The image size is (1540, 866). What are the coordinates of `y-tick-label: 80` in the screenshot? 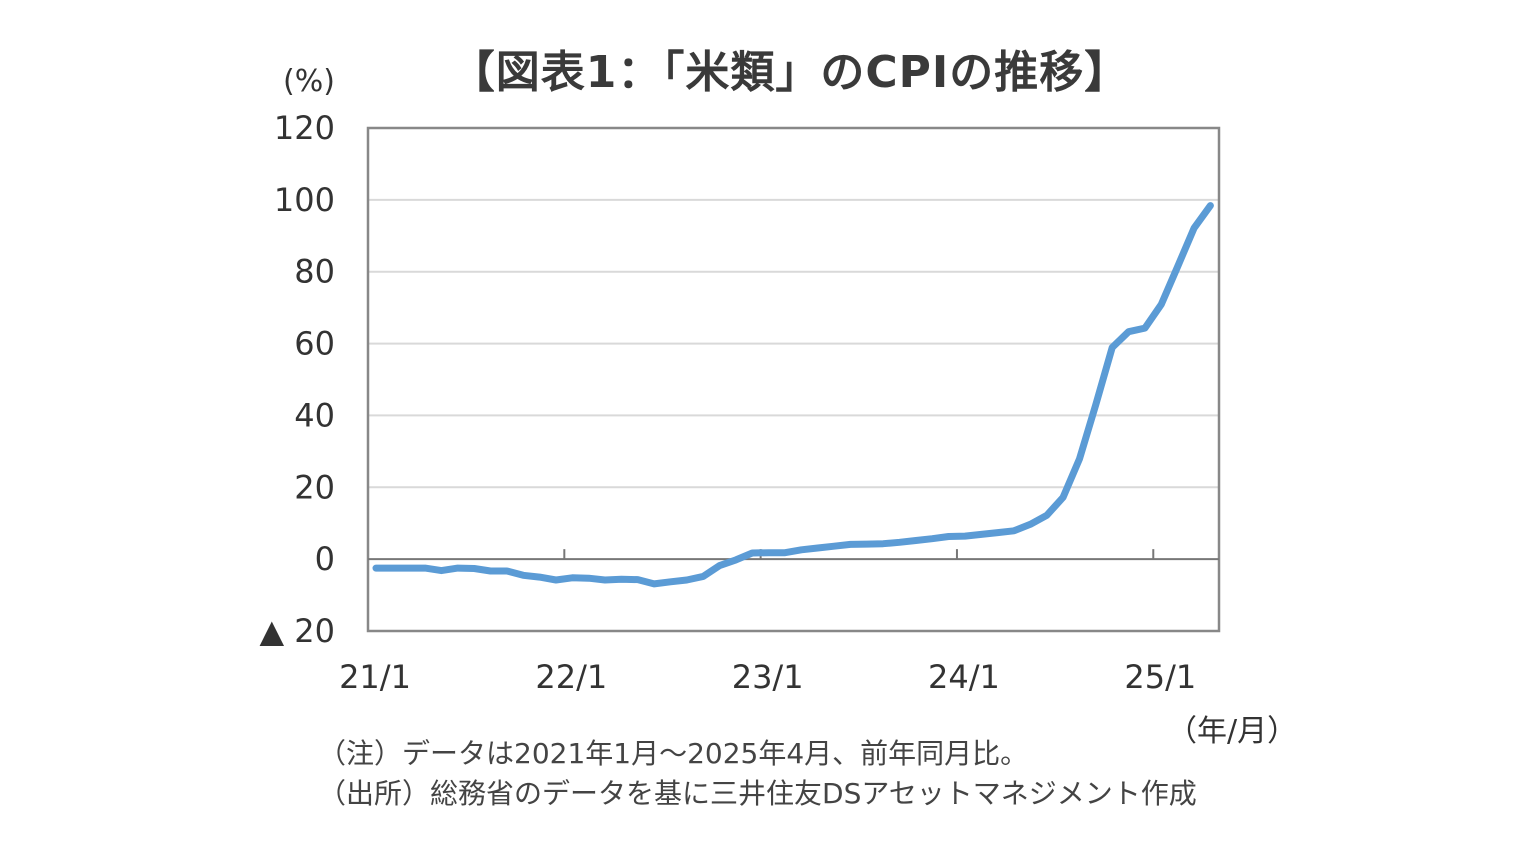 It's located at (314, 272).